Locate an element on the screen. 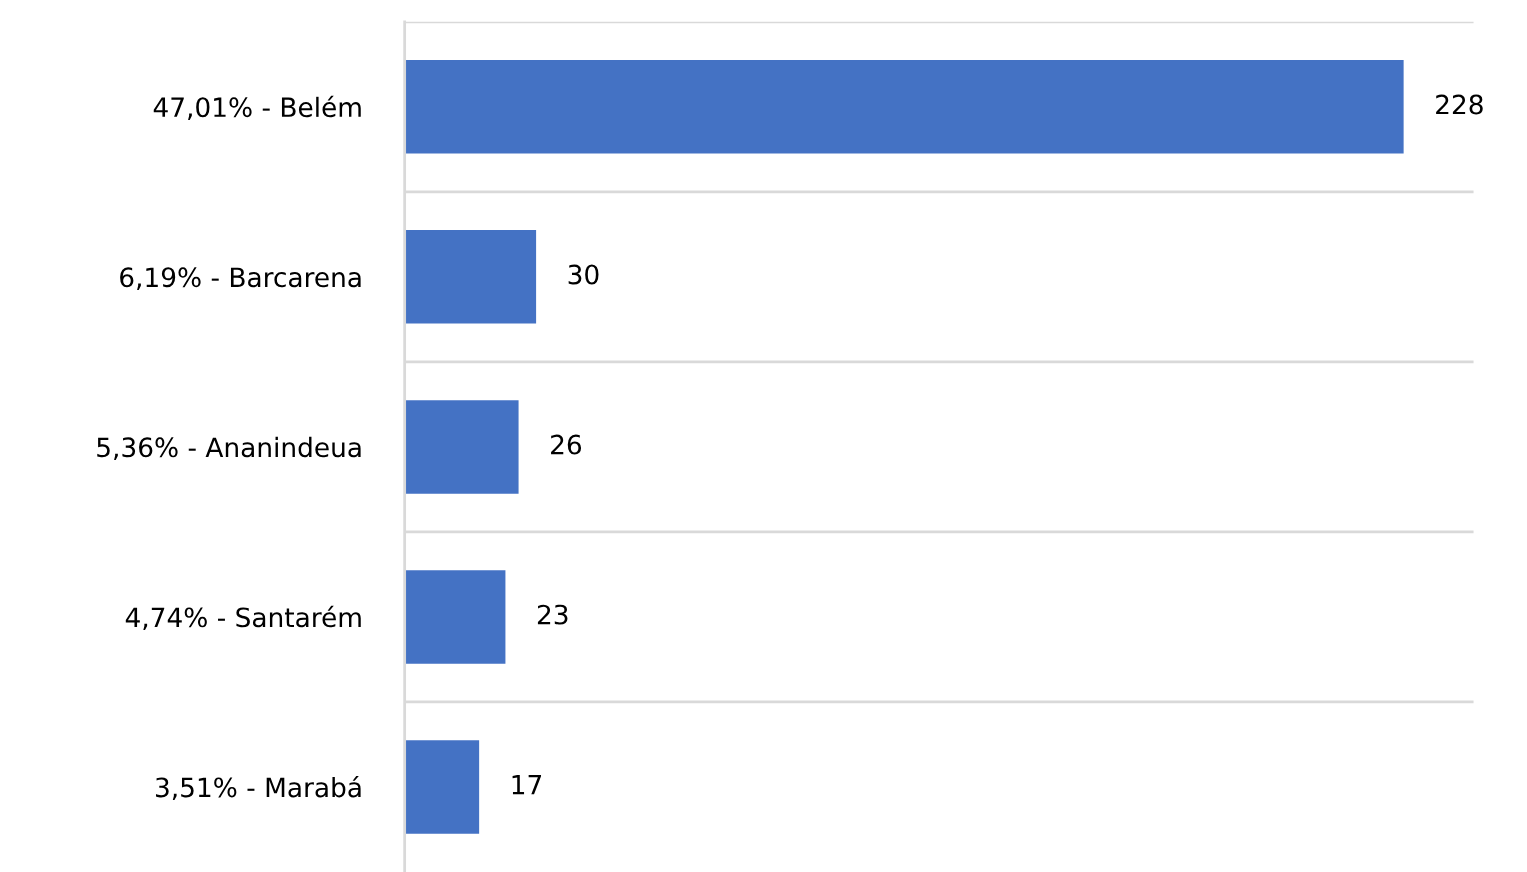  data-label: 17 is located at coordinates (527, 785).